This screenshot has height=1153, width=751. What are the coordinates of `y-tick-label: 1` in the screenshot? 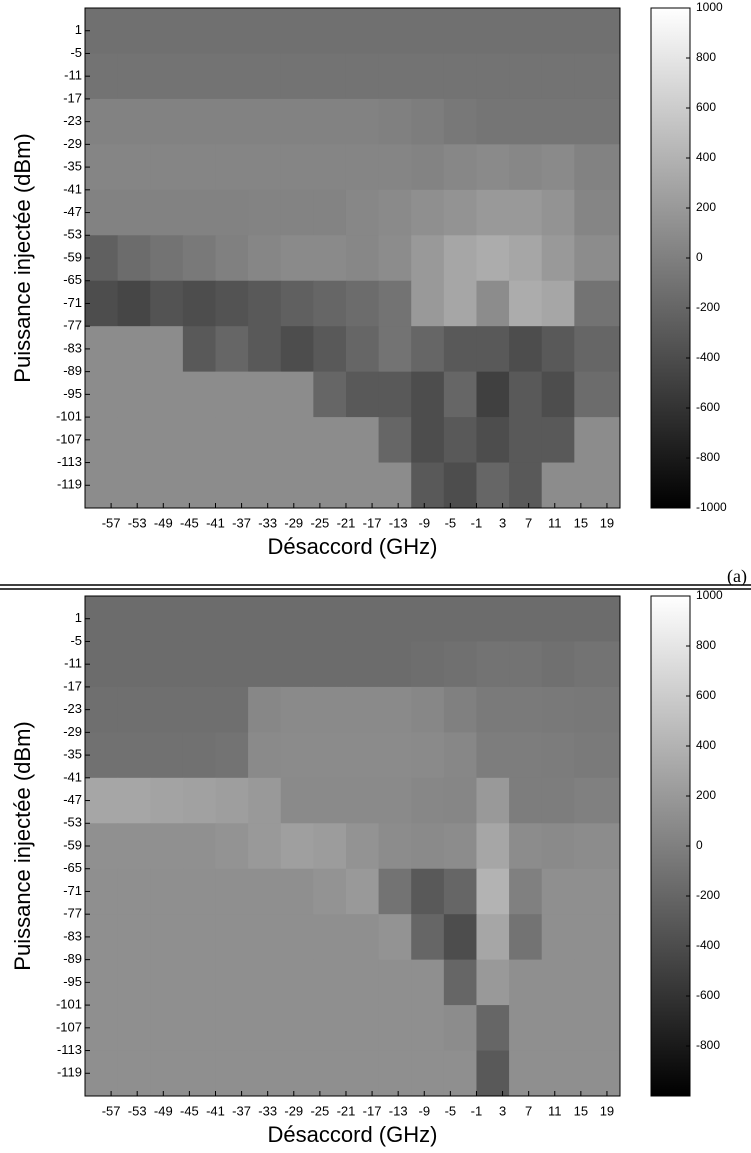 It's located at (78, 29).